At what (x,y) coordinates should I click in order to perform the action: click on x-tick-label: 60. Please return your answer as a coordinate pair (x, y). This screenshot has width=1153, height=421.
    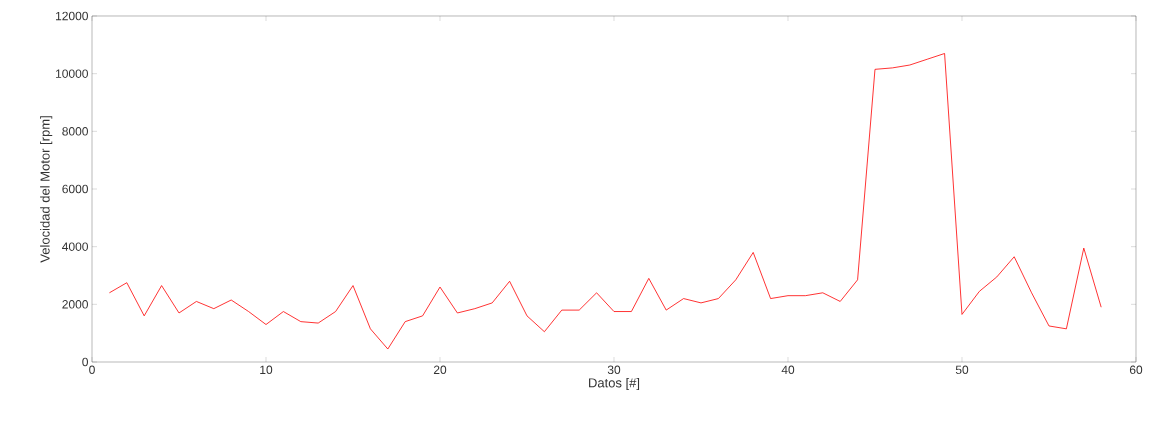
    Looking at the image, I should click on (1136, 370).